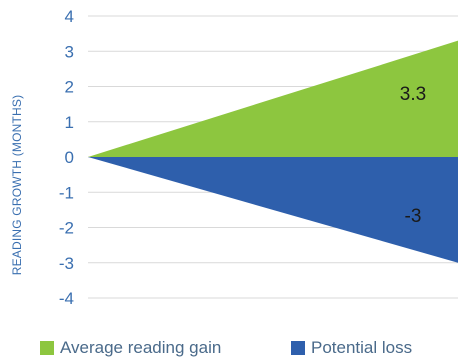 This screenshot has width=458, height=361. I want to click on legend-label-gain: Average reading gain, so click(141, 347).